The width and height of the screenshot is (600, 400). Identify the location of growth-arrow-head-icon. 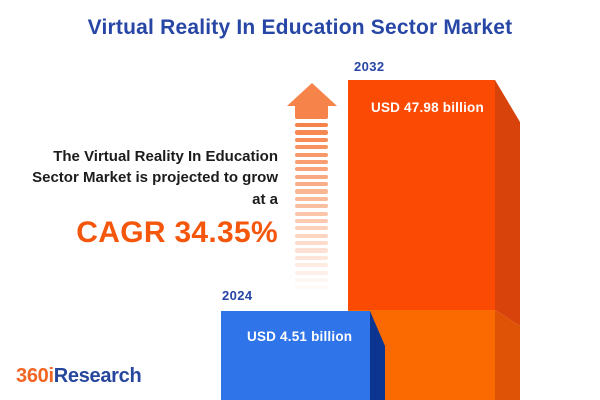
(312, 94).